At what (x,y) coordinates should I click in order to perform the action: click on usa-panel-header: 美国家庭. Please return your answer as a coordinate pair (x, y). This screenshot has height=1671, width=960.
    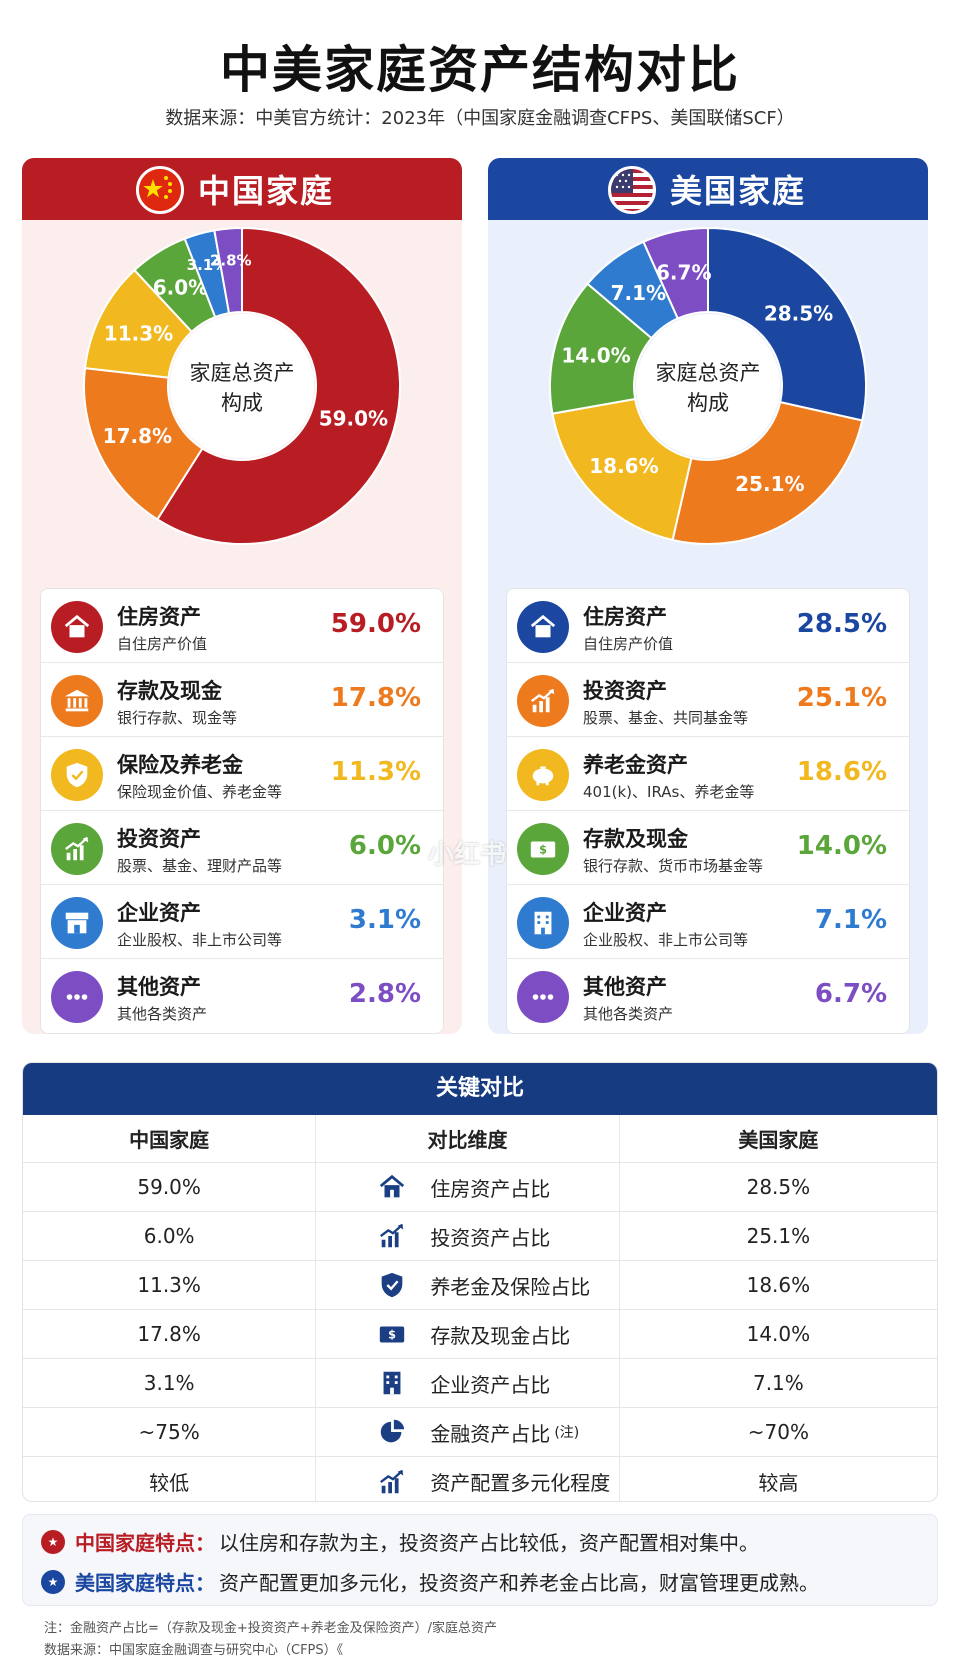
    Looking at the image, I should click on (708, 189).